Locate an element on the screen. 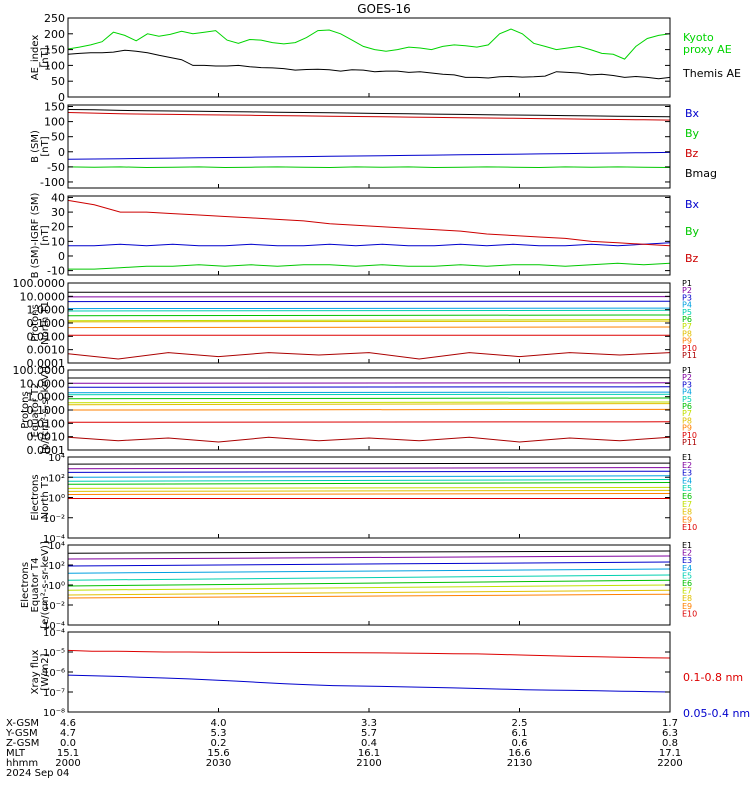 The height and width of the screenshot is (800, 750). y-tick-label: 20 is located at coordinates (58, 227).